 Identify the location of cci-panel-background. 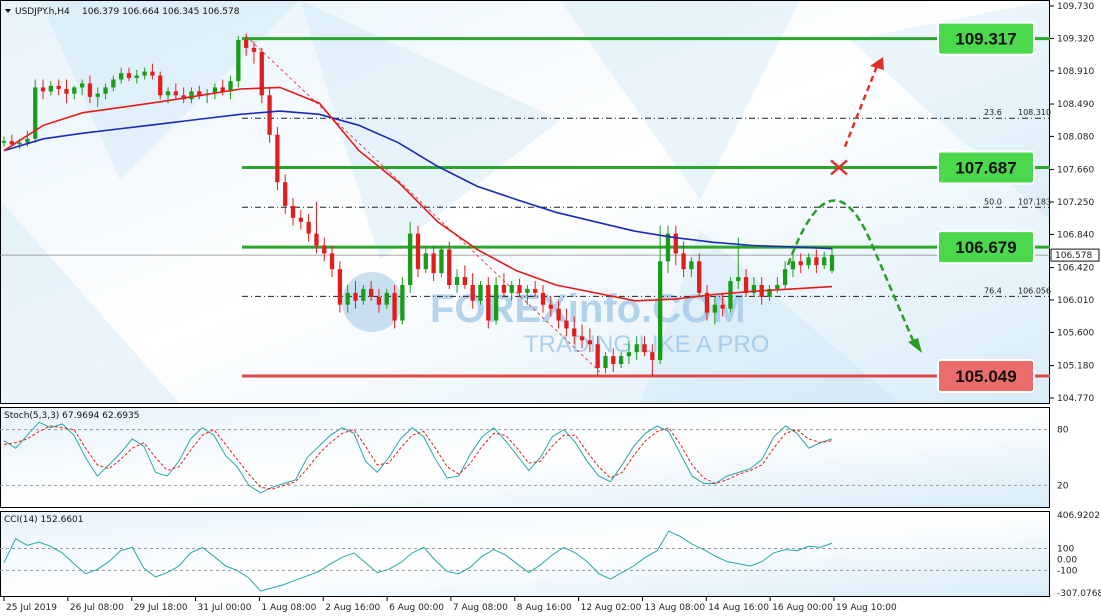
(525, 554).